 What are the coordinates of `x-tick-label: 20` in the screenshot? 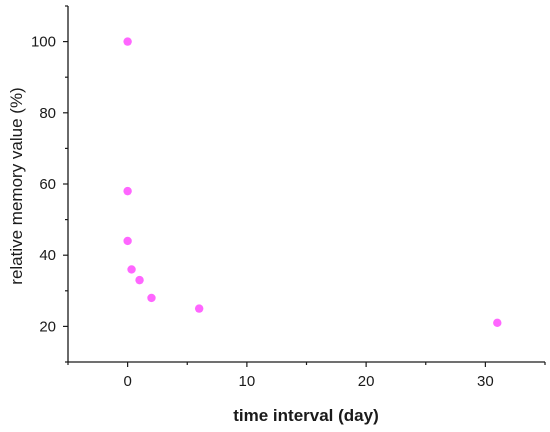 It's located at (366, 381).